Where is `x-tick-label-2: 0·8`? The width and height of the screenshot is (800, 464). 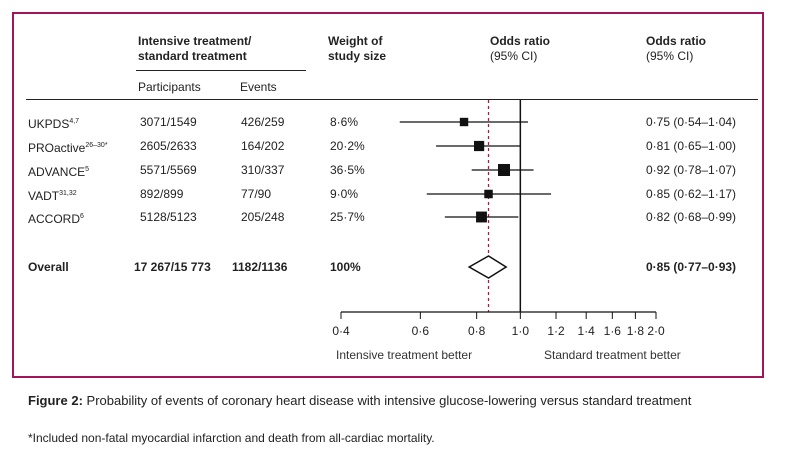 x-tick-label-2: 0·8 is located at coordinates (477, 331).